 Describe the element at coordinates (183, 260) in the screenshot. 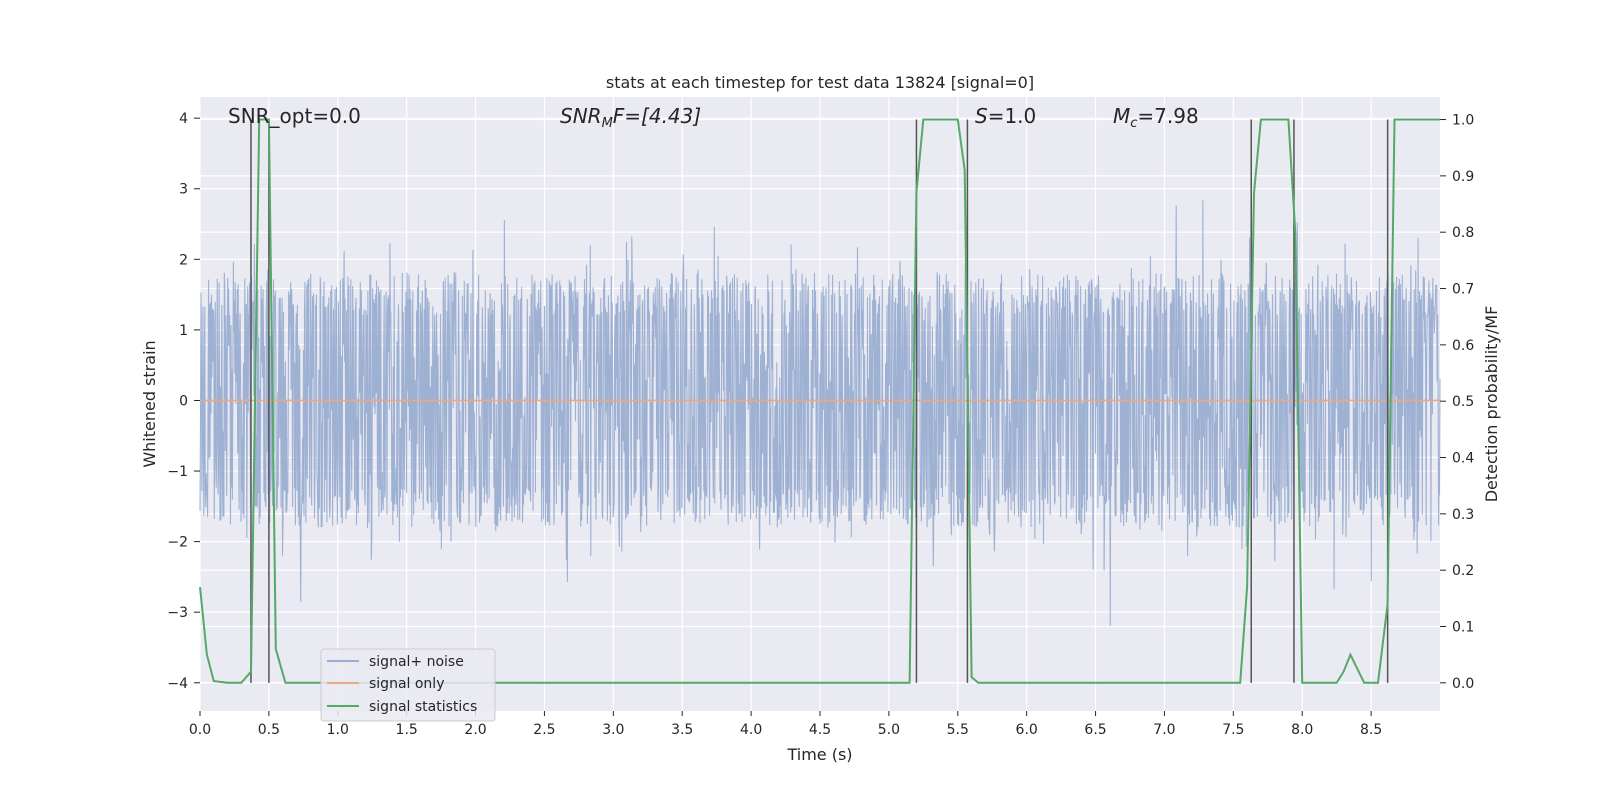

I see `y-left-tick-label: 2` at that location.